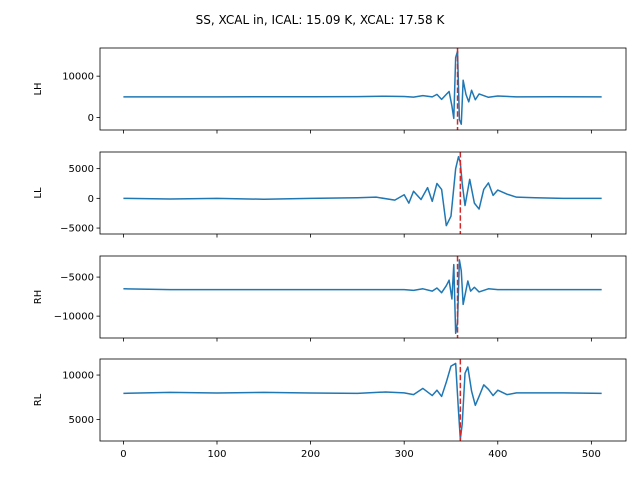 The image size is (640, 480). I want to click on series-line-lh, so click(362, 87).